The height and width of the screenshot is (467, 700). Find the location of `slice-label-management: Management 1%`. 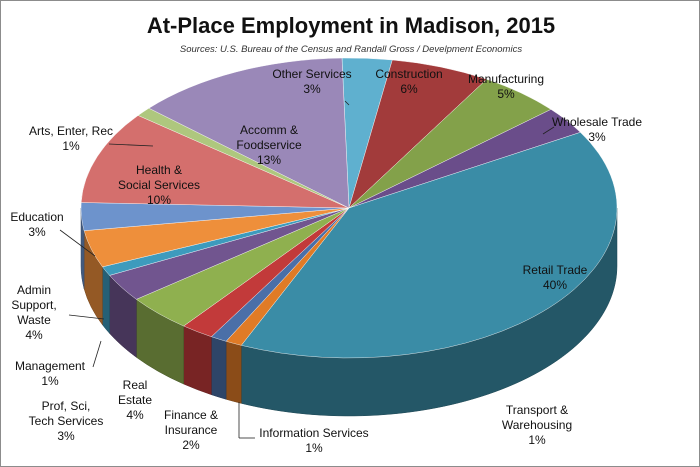

slice-label-management: Management 1% is located at coordinates (50, 373).